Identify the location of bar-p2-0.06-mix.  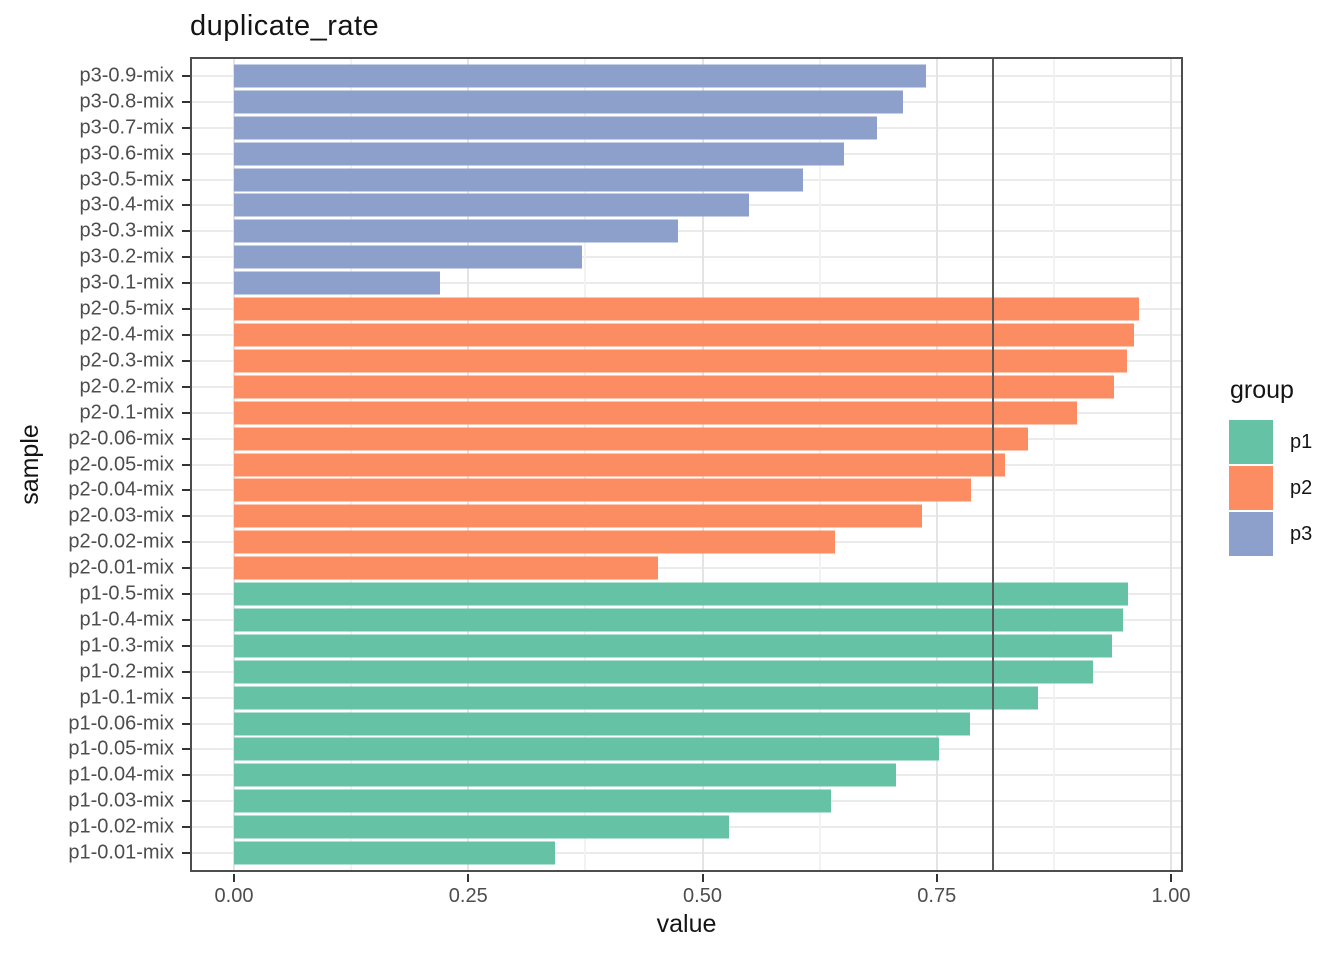
(631, 439).